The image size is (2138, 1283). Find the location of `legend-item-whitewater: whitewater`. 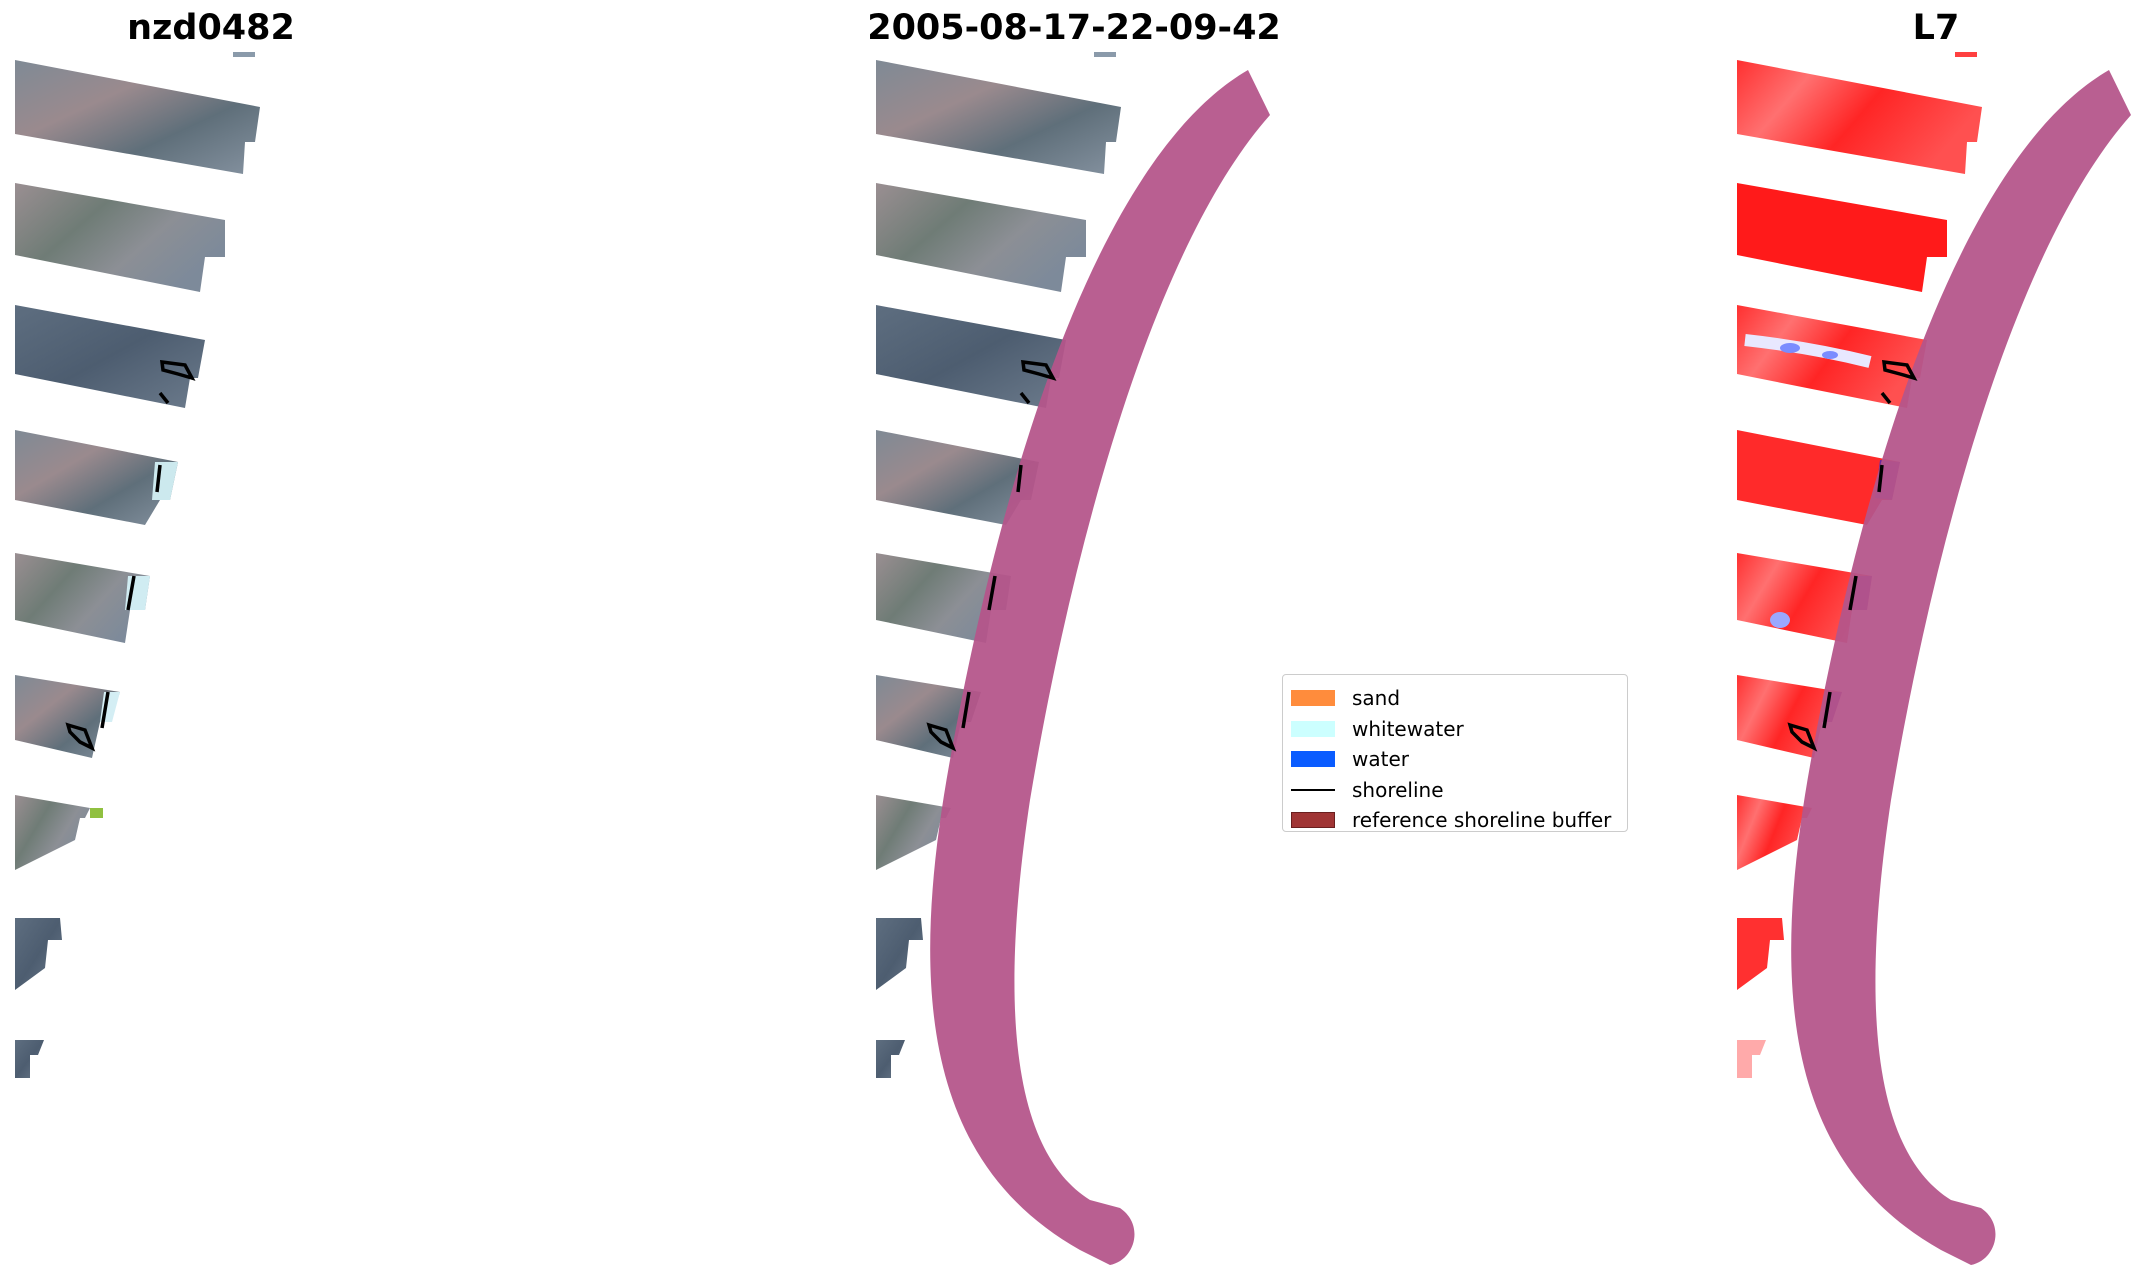

legend-item-whitewater: whitewater is located at coordinates (1459, 729).